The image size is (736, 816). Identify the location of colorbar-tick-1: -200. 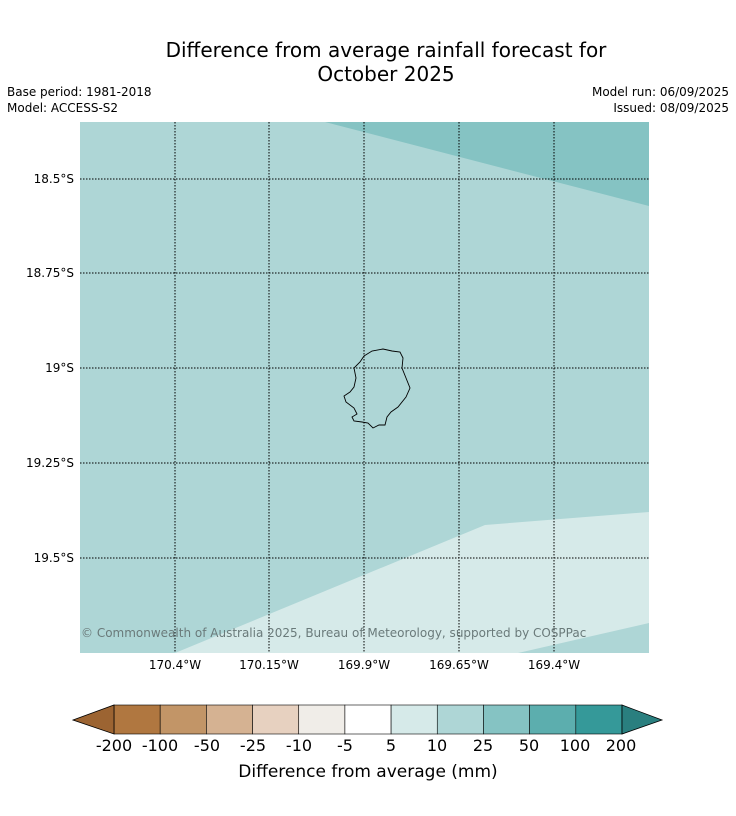
(114, 745).